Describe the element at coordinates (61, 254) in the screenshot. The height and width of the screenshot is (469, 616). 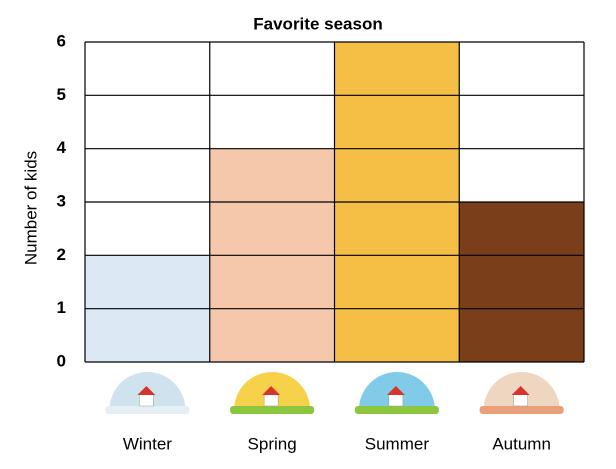
I see `y-tick-label: 2` at that location.